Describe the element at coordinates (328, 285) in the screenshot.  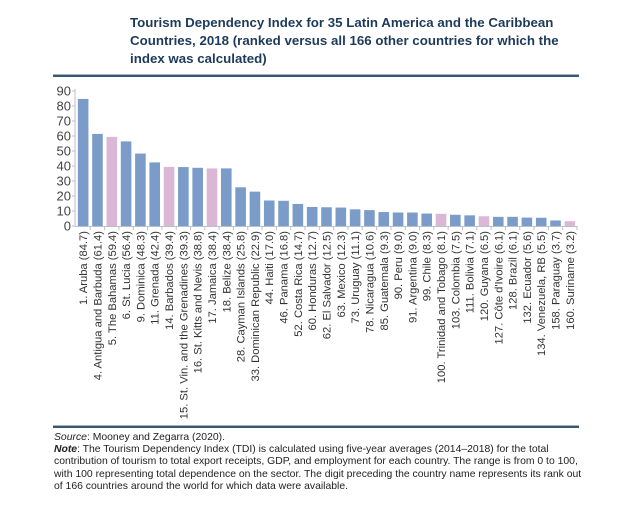
I see `x-tick-label: 62. El Salvador (12.5)` at that location.